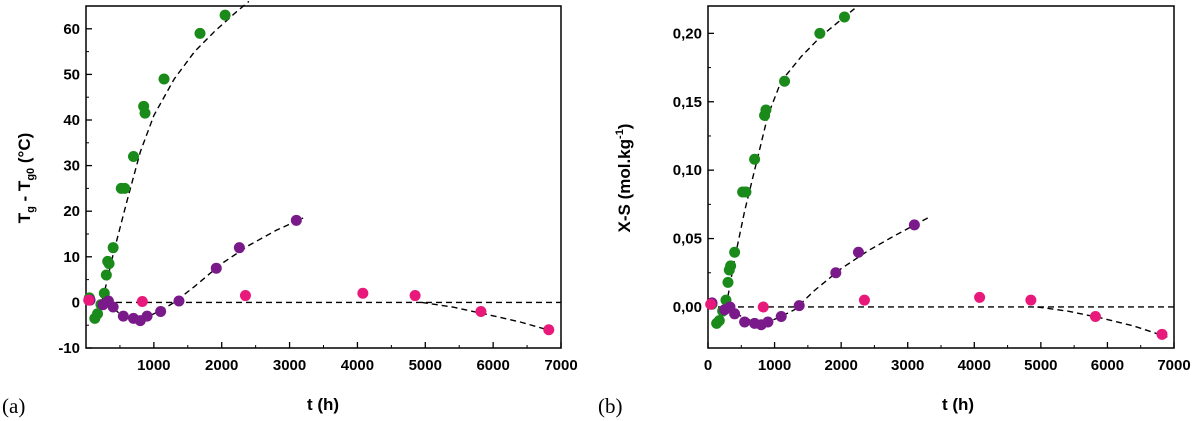 Image resolution: width=1200 pixels, height=421 pixels. What do you see at coordinates (958, 404) in the screenshot?
I see `x-axis-label-b: t (h)` at bounding box center [958, 404].